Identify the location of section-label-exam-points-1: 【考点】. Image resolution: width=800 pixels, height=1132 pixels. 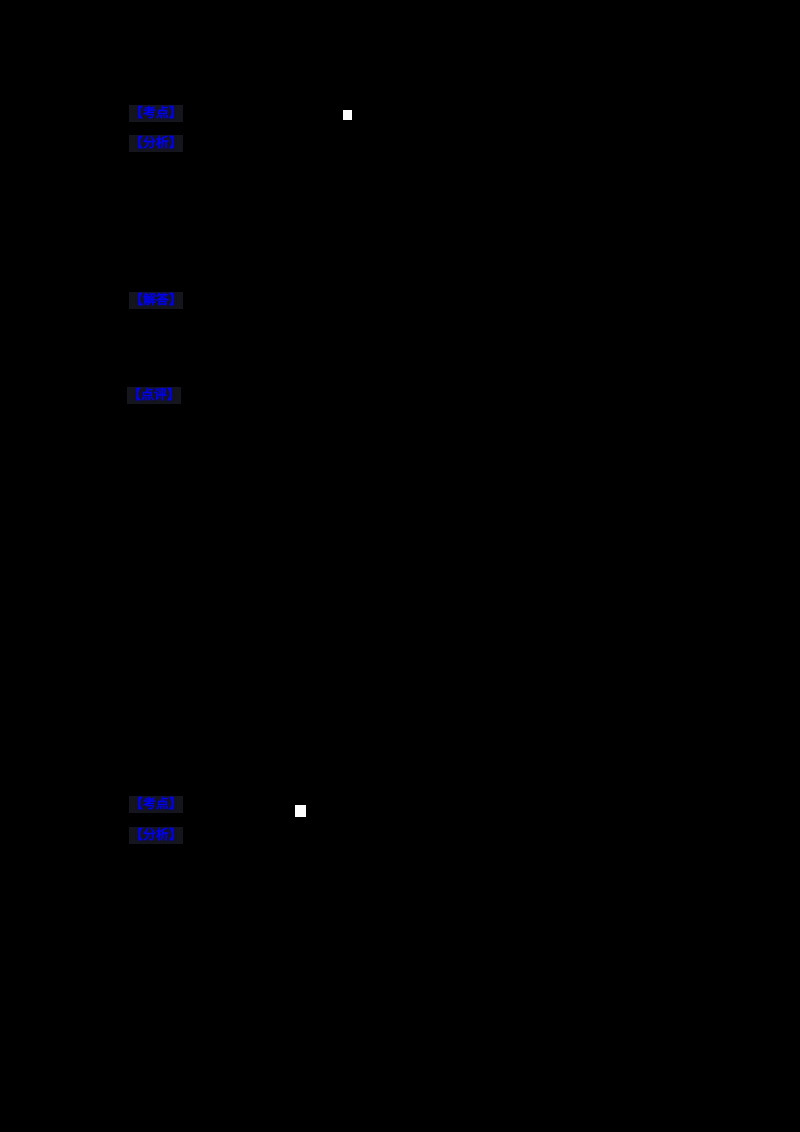
(156, 113).